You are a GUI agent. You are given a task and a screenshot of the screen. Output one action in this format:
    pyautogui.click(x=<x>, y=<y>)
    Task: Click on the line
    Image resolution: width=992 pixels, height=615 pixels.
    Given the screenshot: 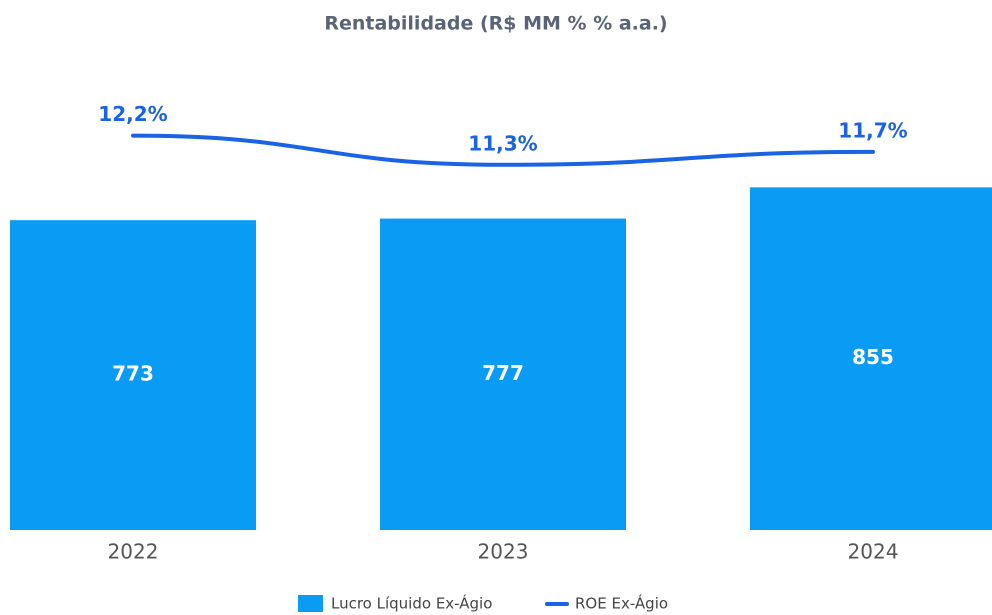 What is the action you would take?
    pyautogui.click(x=503, y=150)
    